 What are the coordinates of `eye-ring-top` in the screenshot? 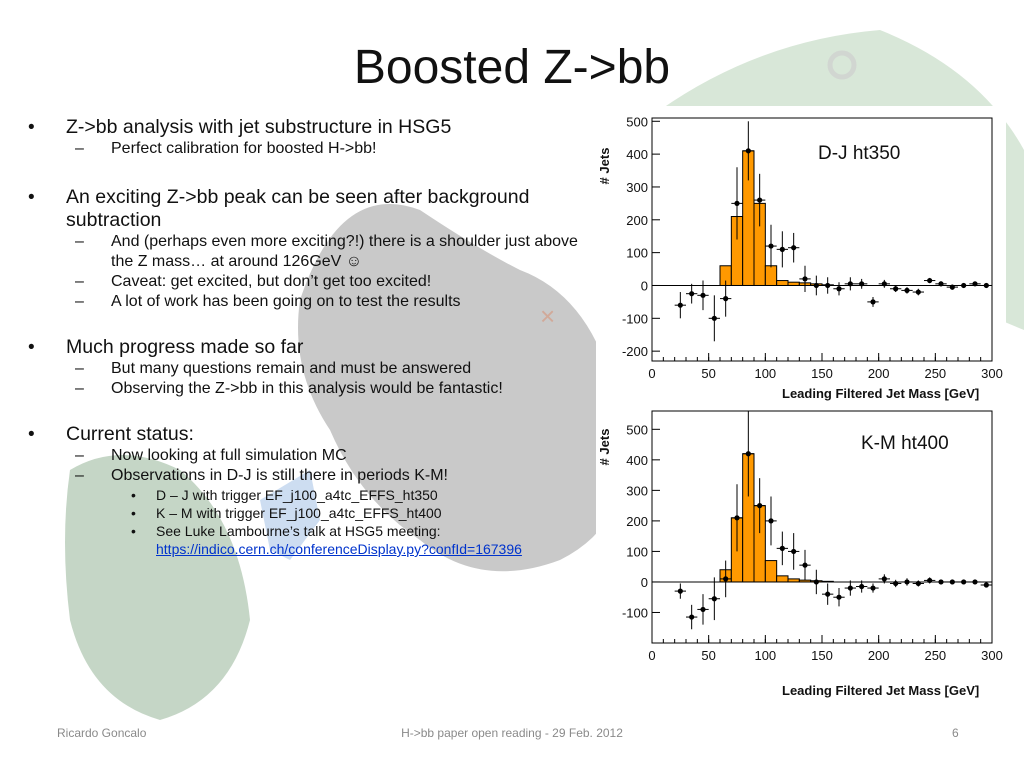 It's located at (842, 65).